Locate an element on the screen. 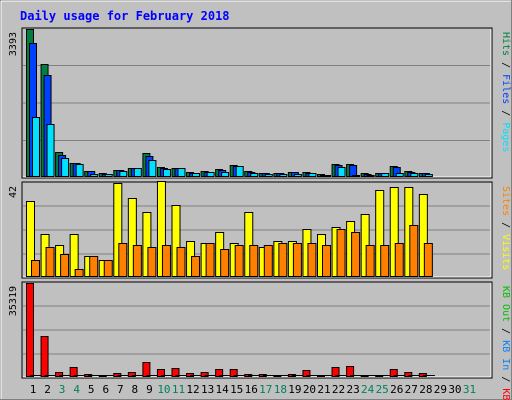 The width and height of the screenshot is (512, 400). x-tick-label-day-20: 20 is located at coordinates (309, 389).